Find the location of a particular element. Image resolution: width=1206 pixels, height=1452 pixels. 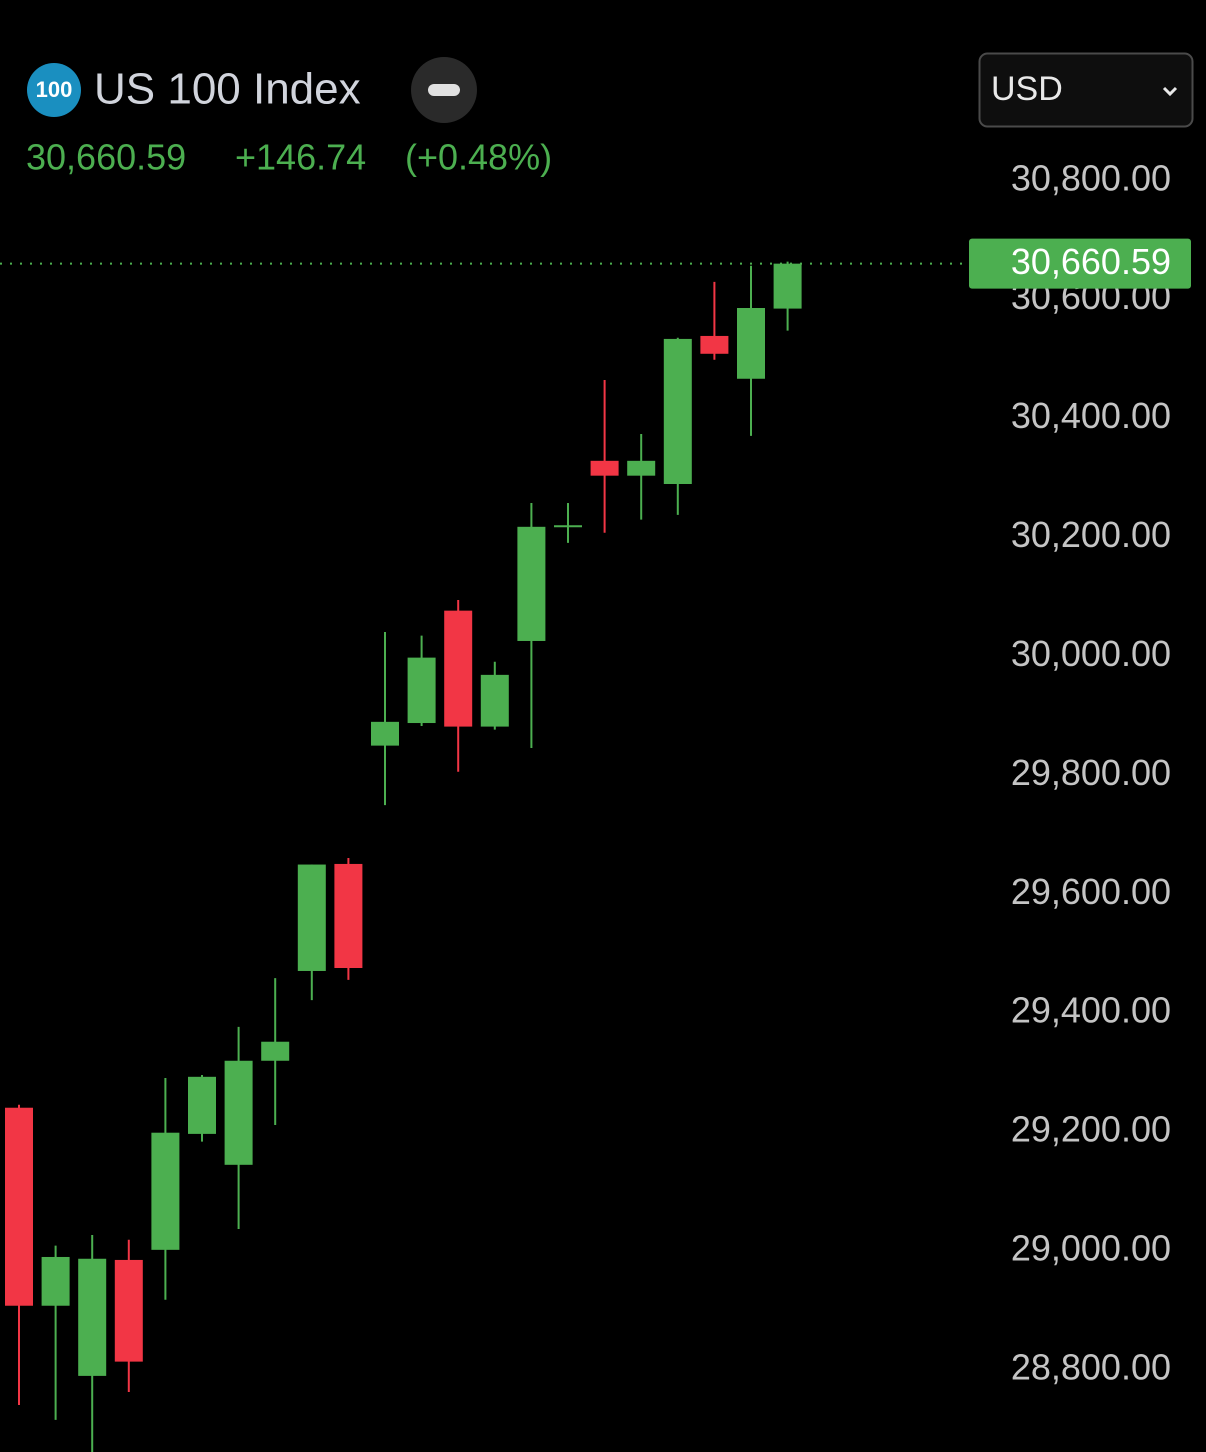

change: +146.74 is located at coordinates (300, 157).